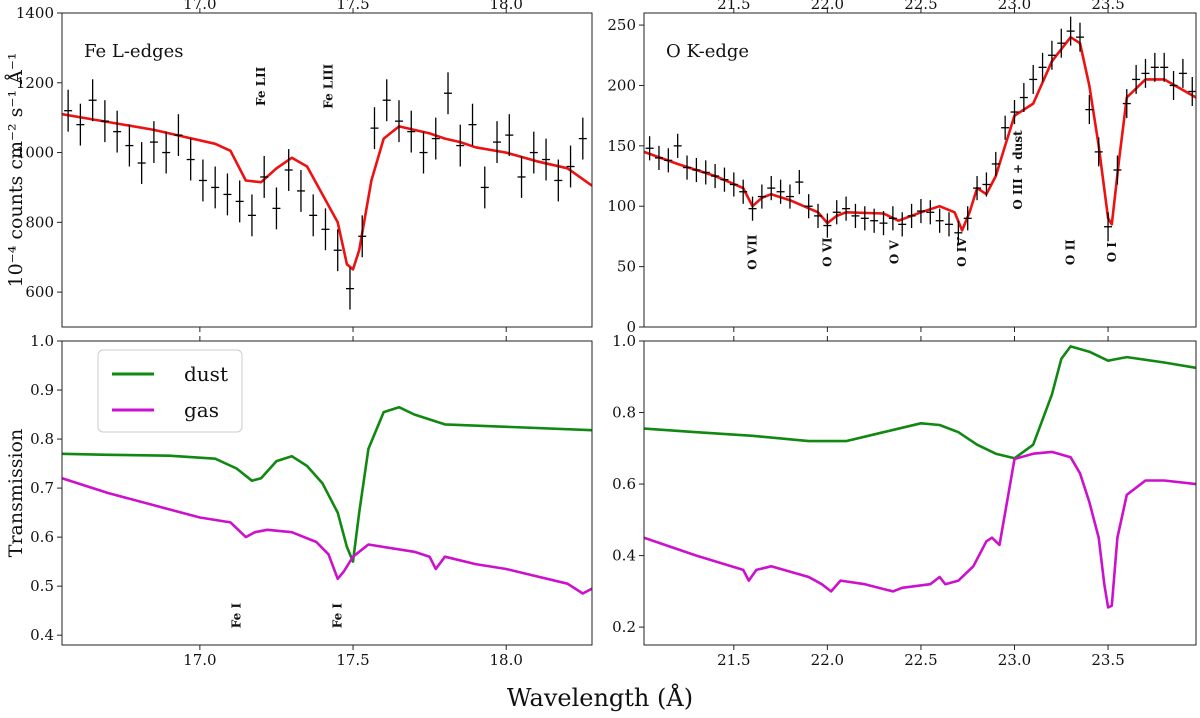 The image size is (1200, 718). Describe the element at coordinates (35, 13) in the screenshot. I see `y-tick-label: 1400` at that location.